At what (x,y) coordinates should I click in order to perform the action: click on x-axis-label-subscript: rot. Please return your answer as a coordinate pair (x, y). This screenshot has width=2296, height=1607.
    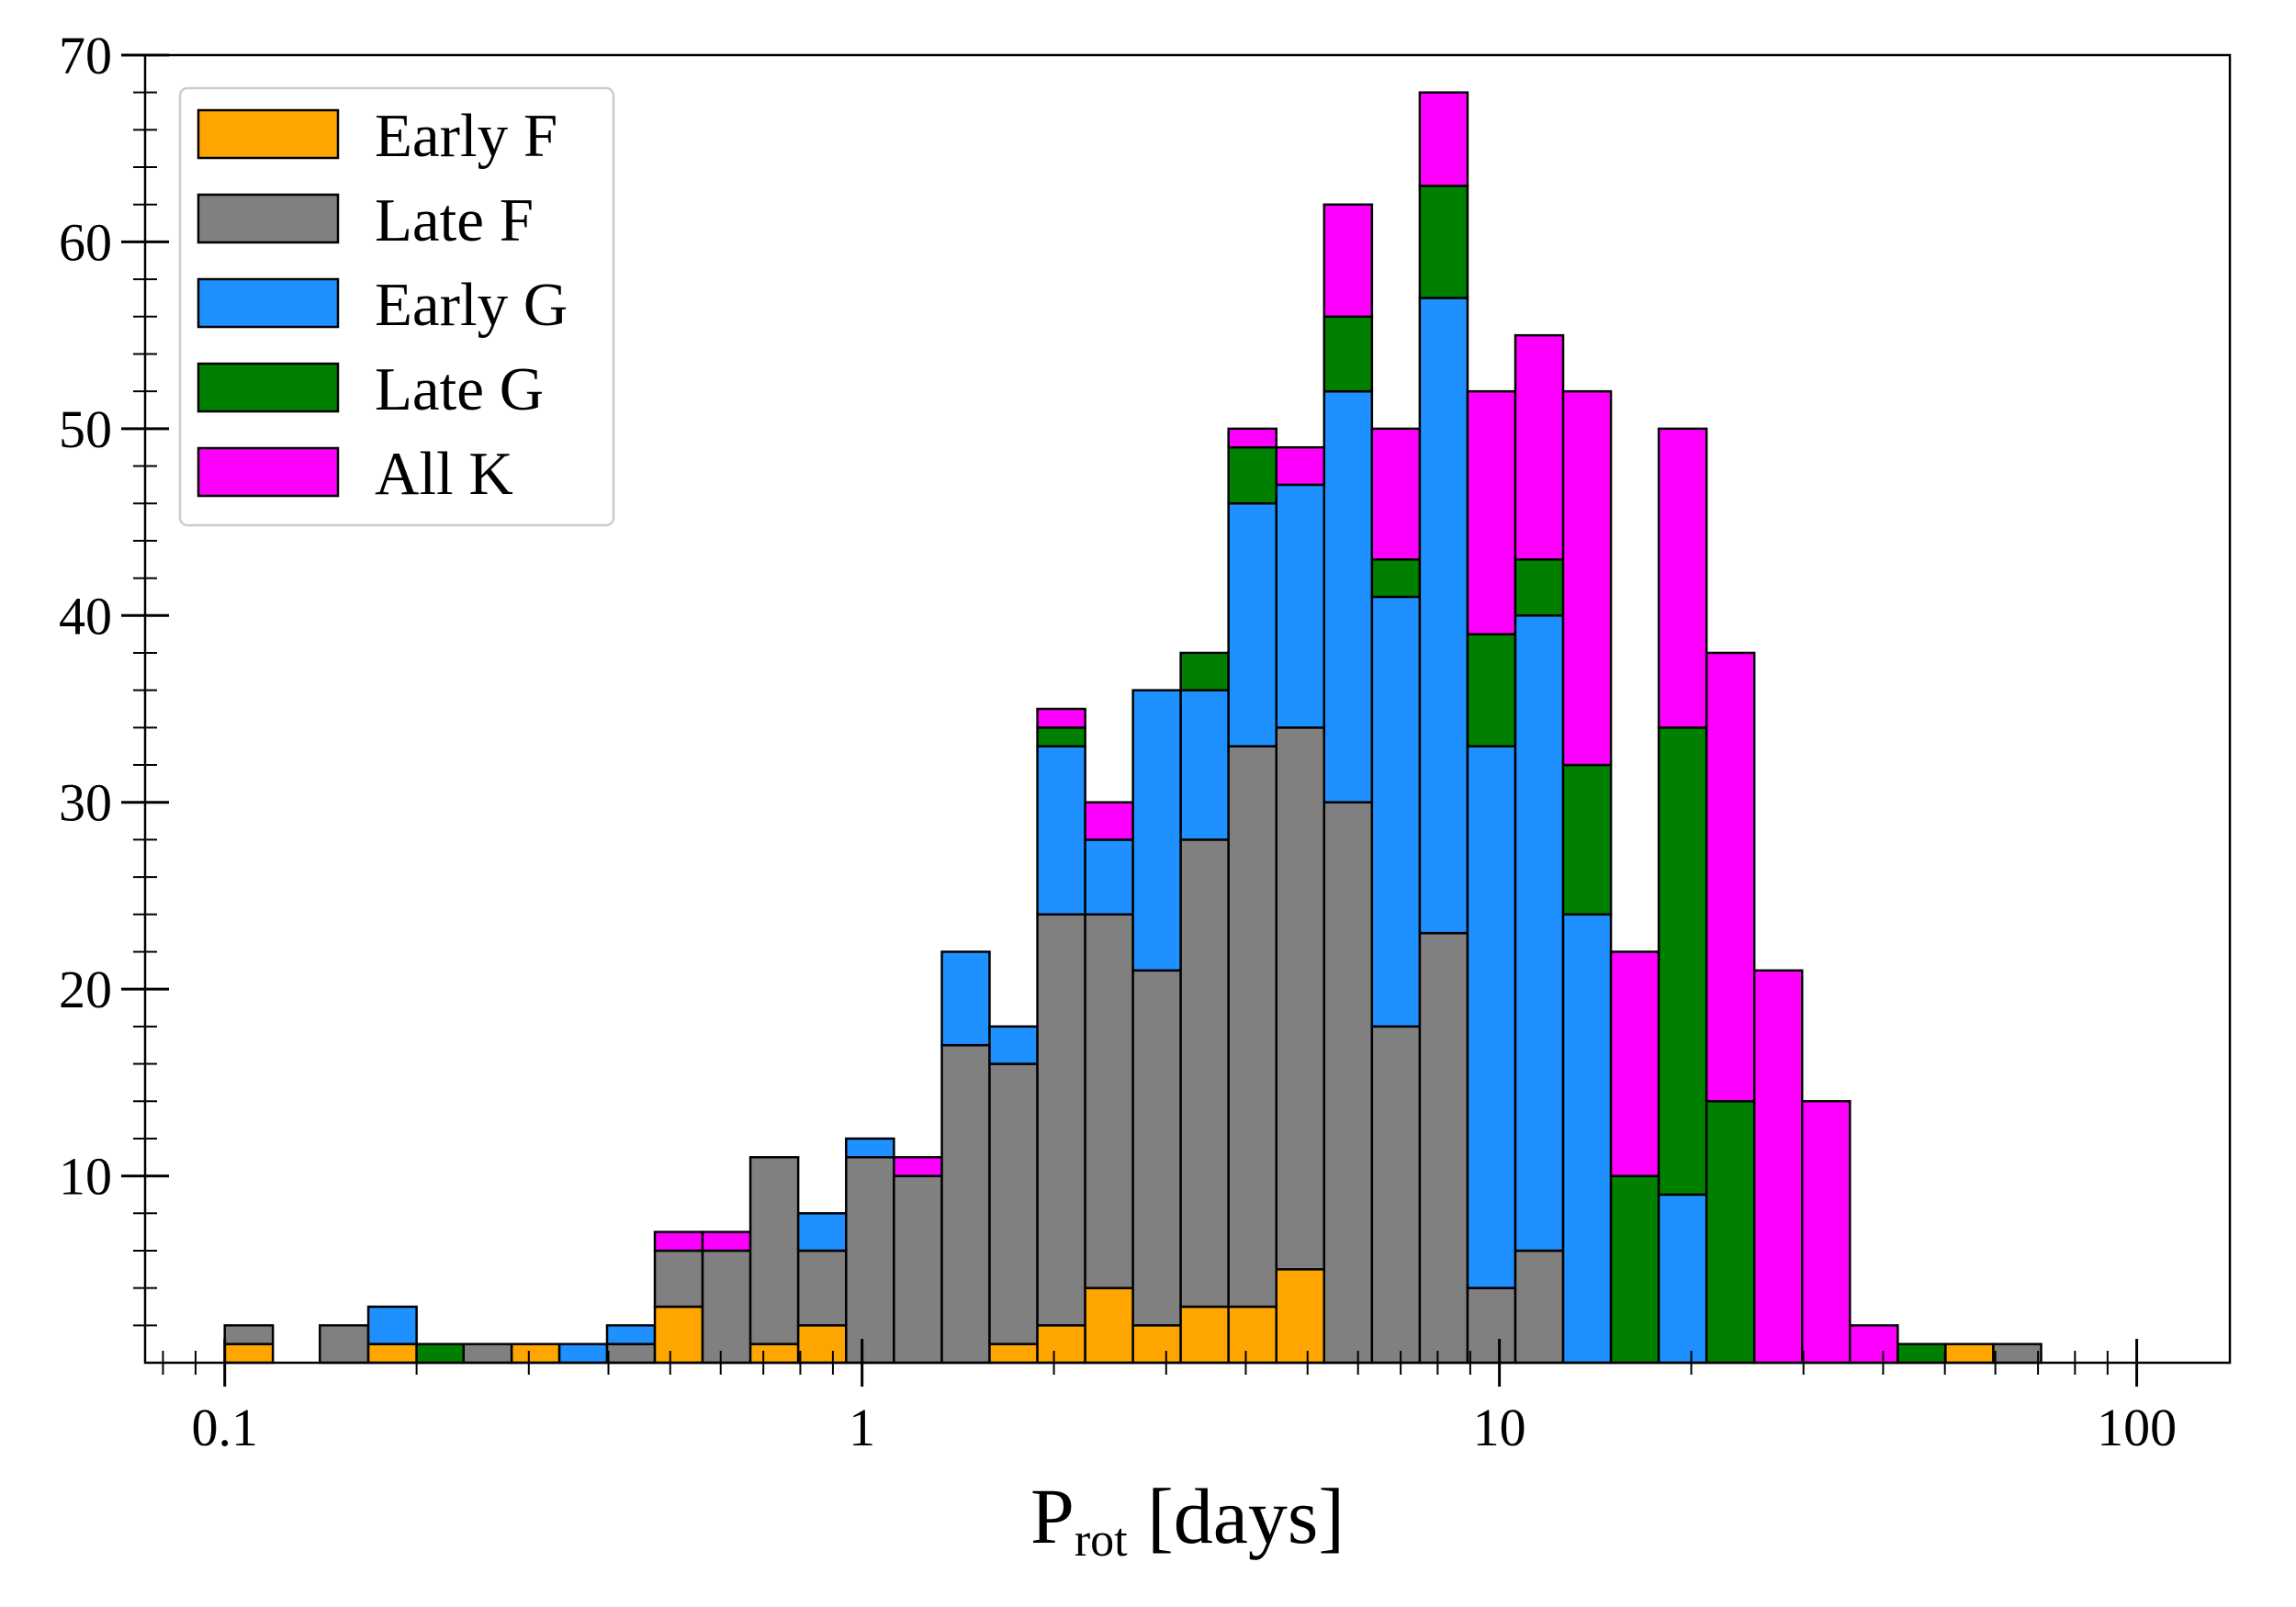
    Looking at the image, I should click on (1101, 1540).